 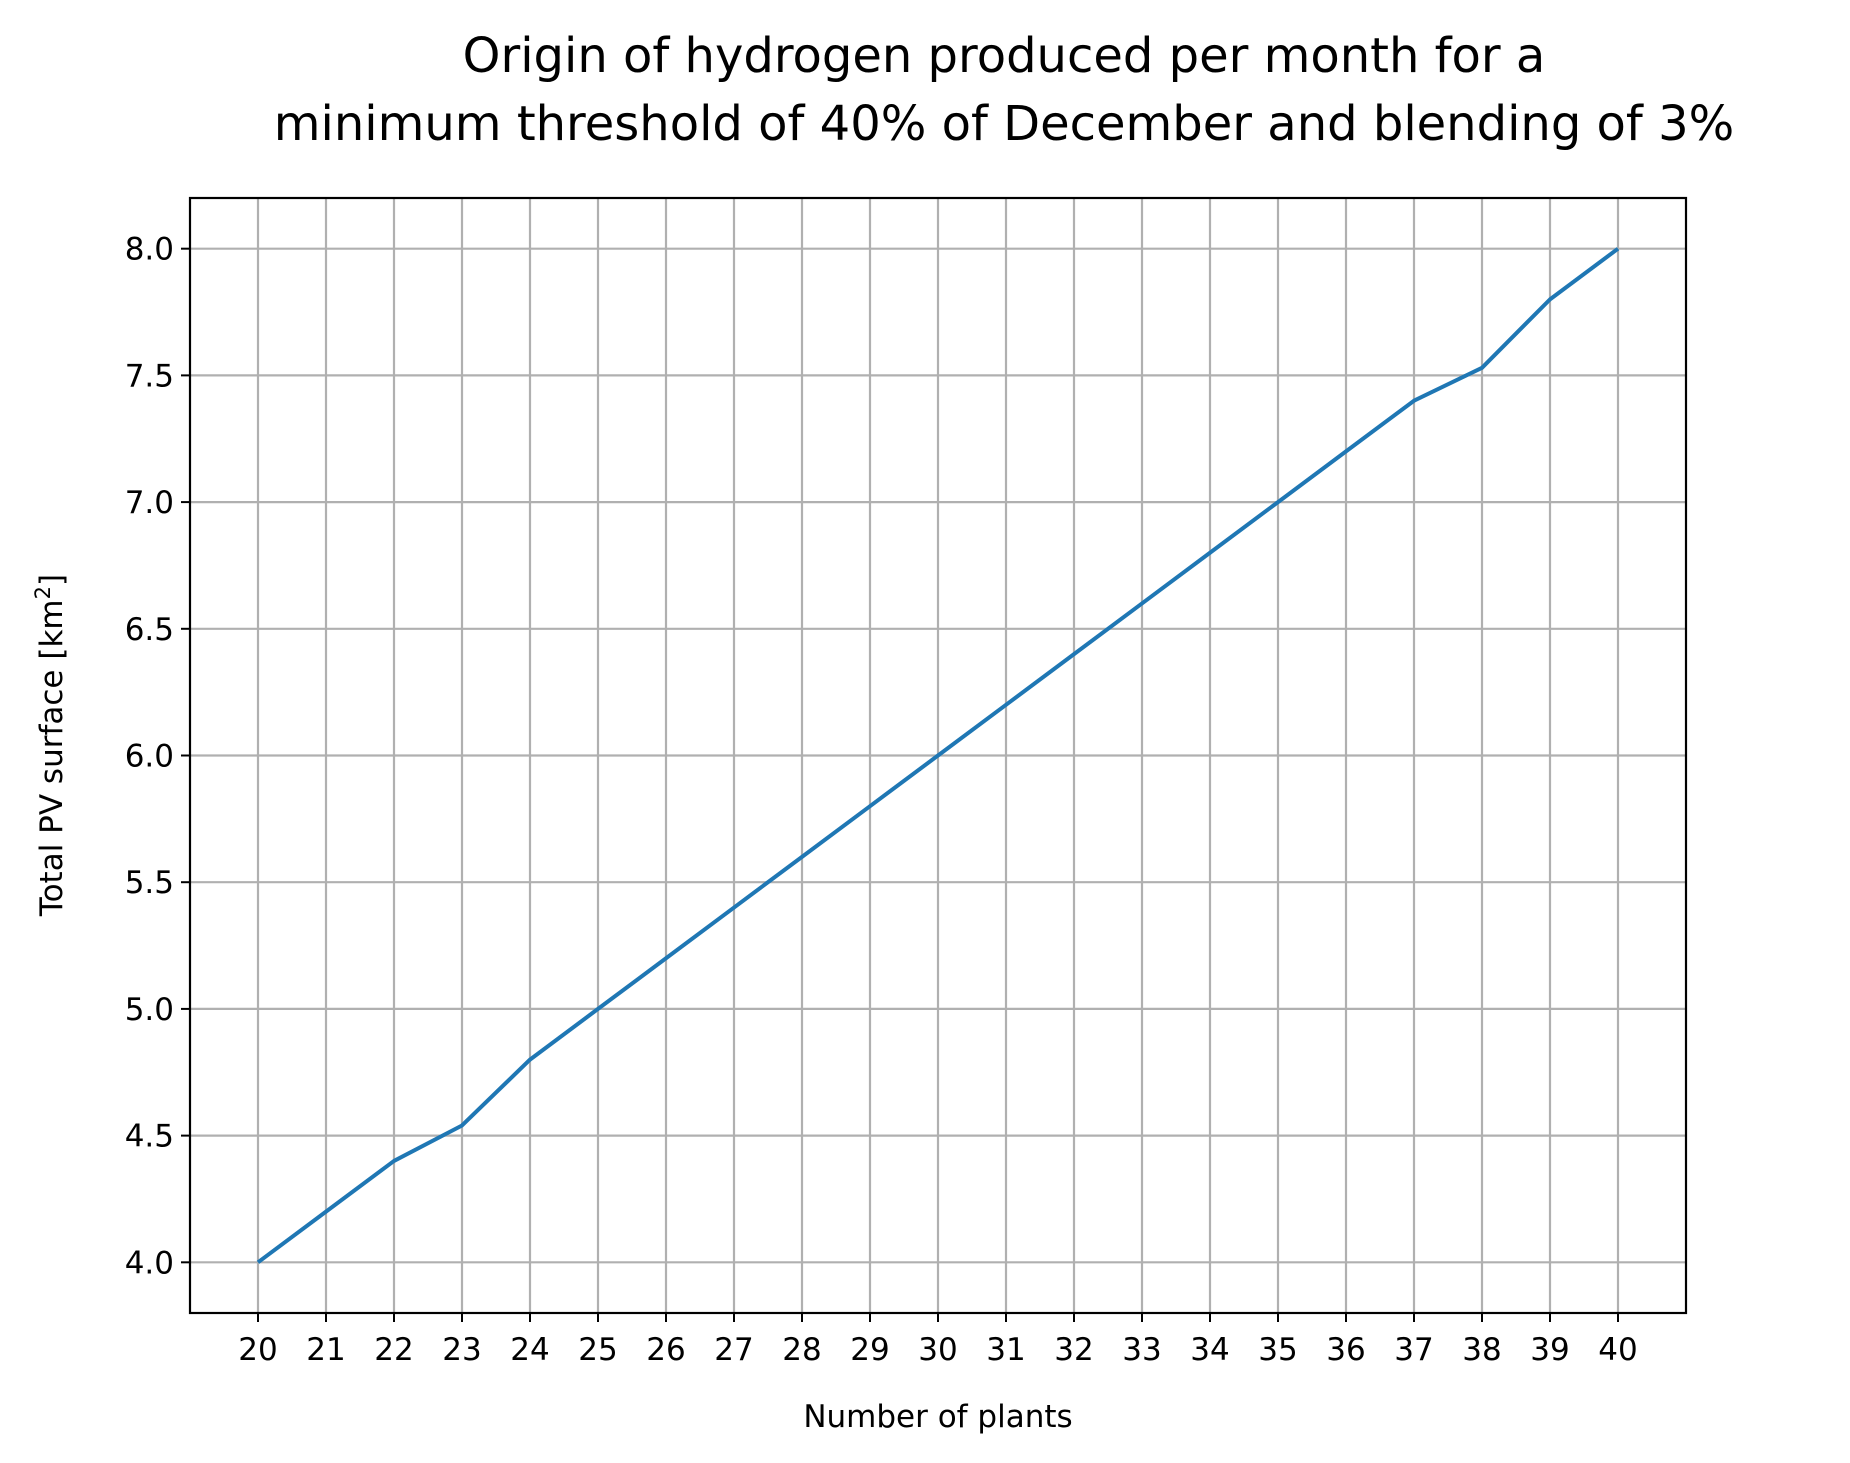 I want to click on x-tick-label: 28, so click(x=801, y=1350).